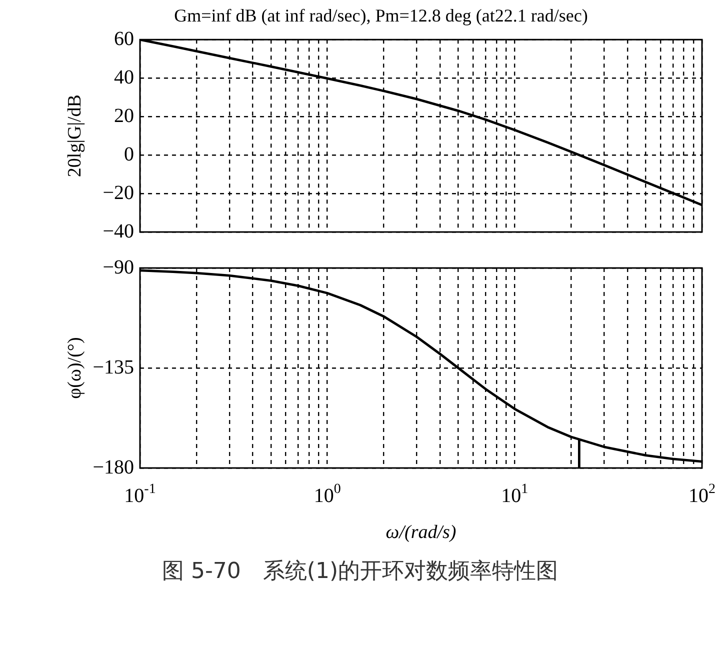 The height and width of the screenshot is (650, 720). I want to click on chart-title: Gm=inf dB (at inf rad/sec), Pm=12.8 deg (at22.1 rad/sec), so click(381, 16).